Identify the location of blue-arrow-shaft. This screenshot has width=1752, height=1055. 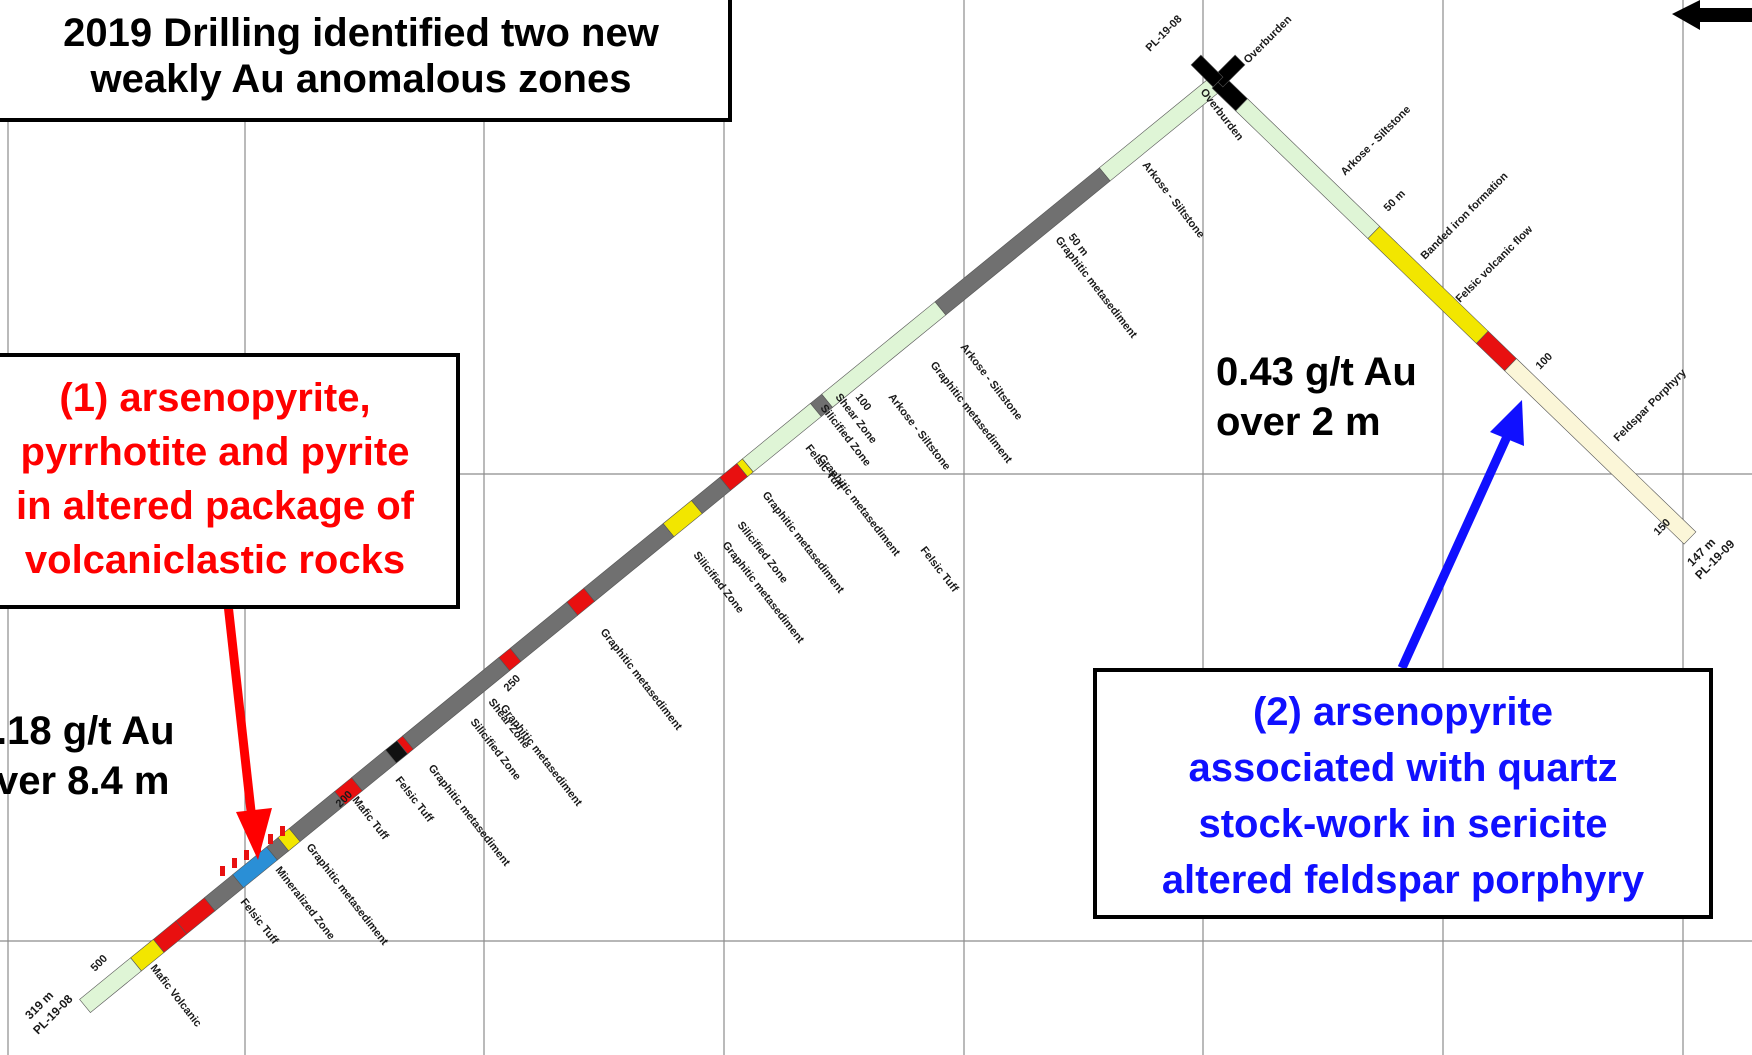
(1456, 549).